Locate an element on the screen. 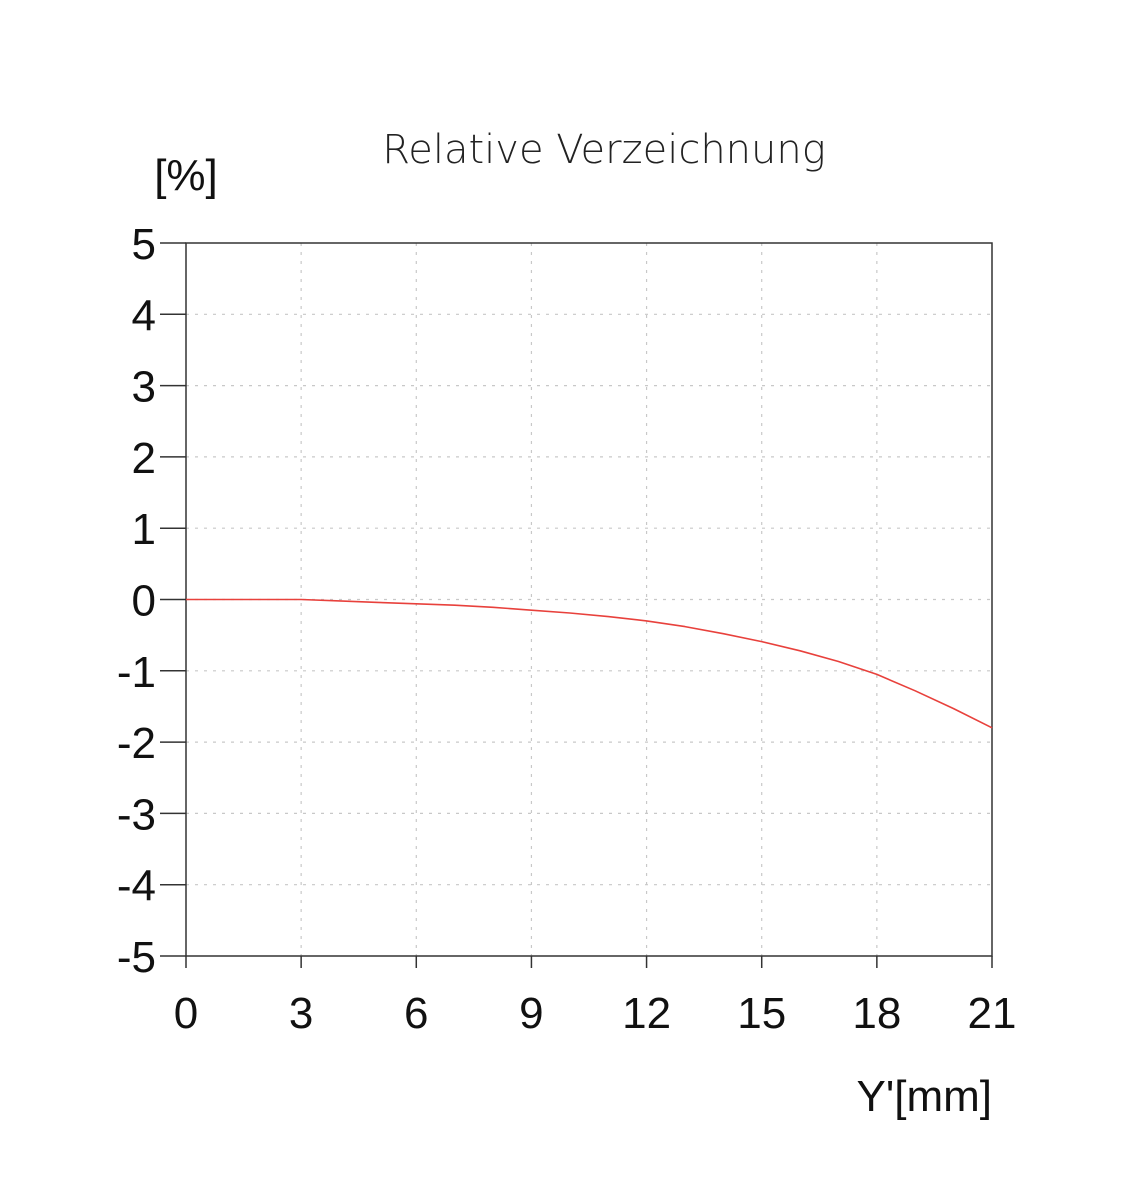 The height and width of the screenshot is (1200, 1125). x-tick-label: 21 is located at coordinates (992, 1013).